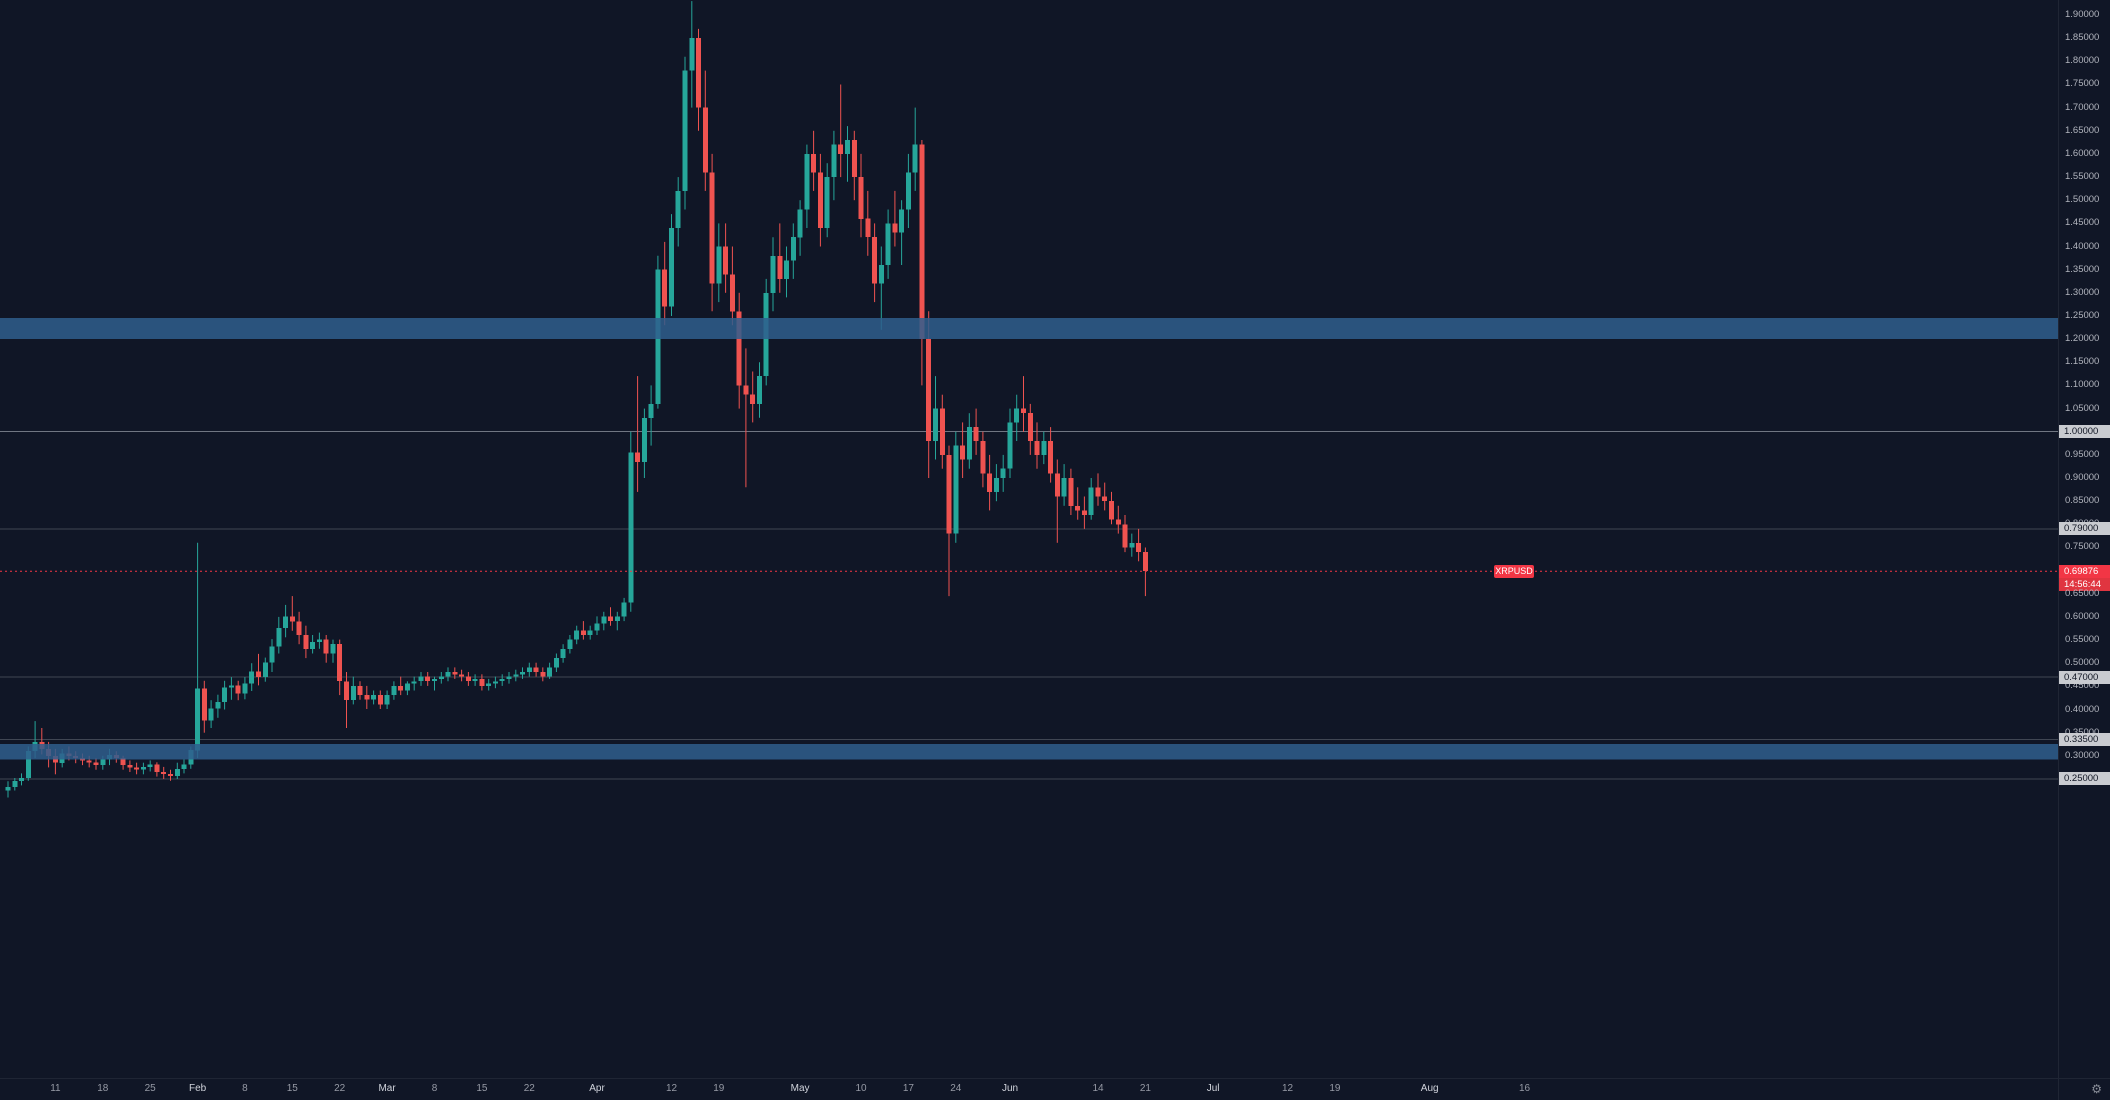  Describe the element at coordinates (2082, 339) in the screenshot. I see `price-tick-label: 1.20000` at that location.